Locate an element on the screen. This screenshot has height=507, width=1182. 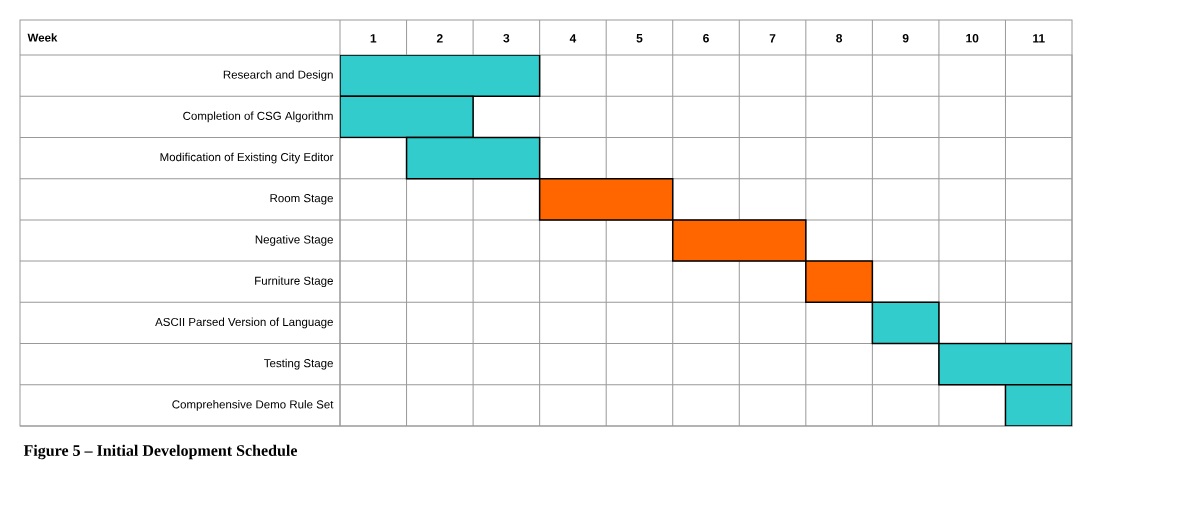
x-tick-label: 11 is located at coordinates (1039, 38).